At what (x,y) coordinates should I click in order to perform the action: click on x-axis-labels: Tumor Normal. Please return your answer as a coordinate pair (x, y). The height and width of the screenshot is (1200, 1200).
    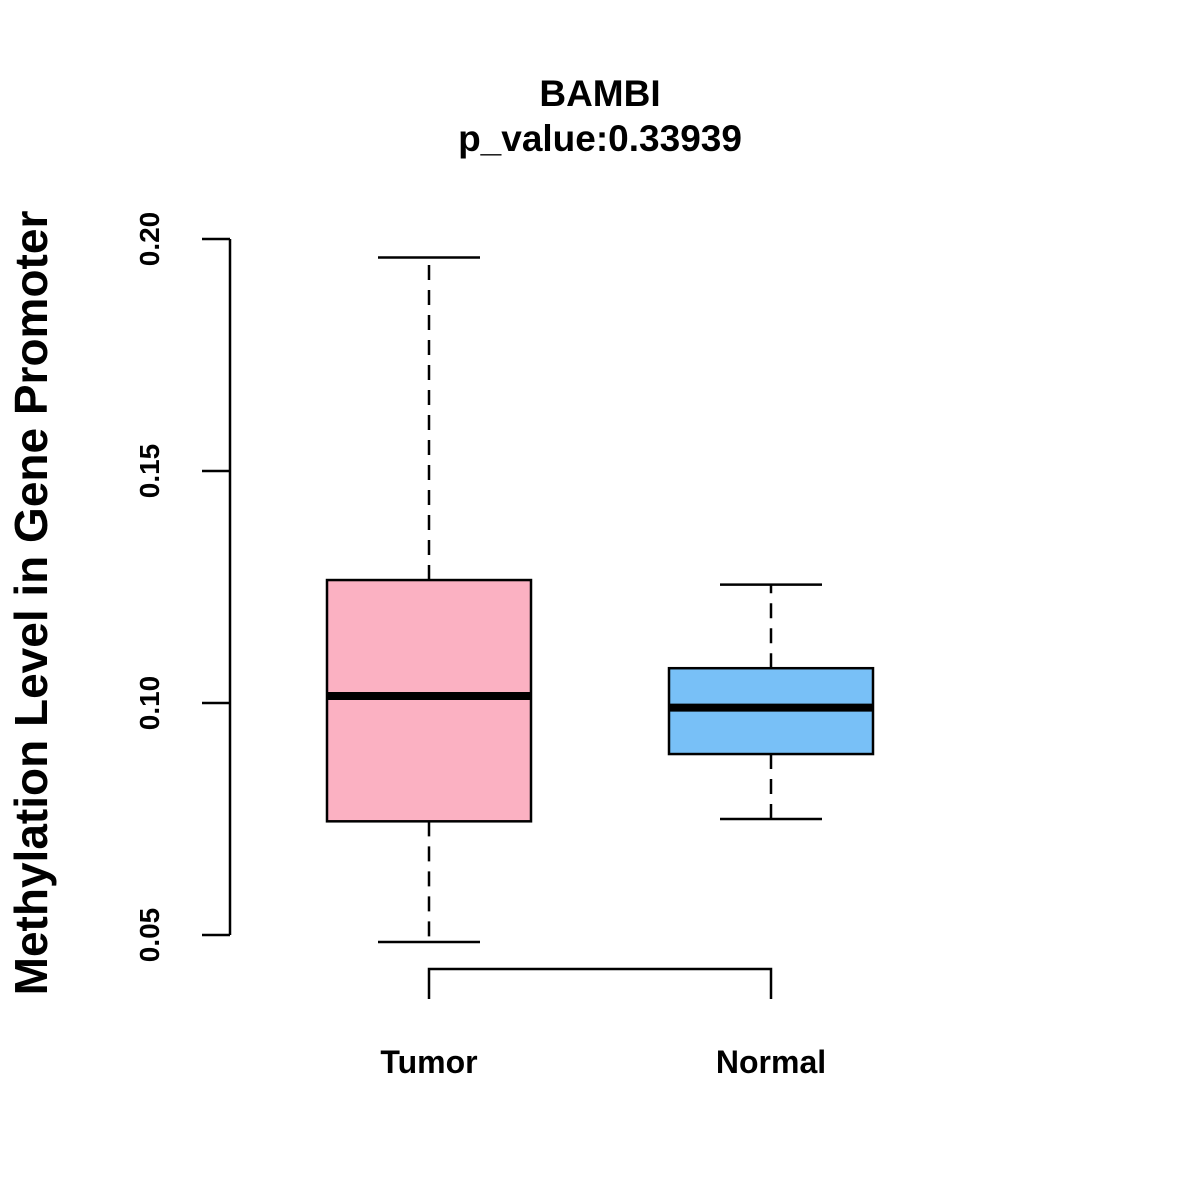
    Looking at the image, I should click on (603, 1062).